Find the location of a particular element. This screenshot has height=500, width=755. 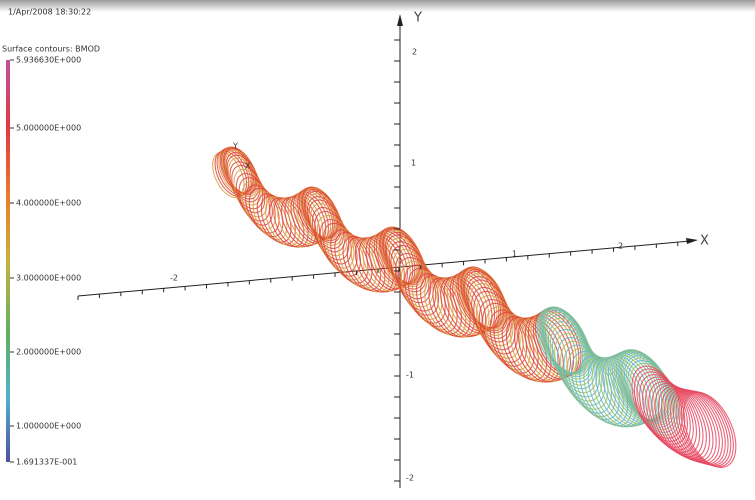

timestamp: 1/Apr/2008 18:30:22 is located at coordinates (49, 12).